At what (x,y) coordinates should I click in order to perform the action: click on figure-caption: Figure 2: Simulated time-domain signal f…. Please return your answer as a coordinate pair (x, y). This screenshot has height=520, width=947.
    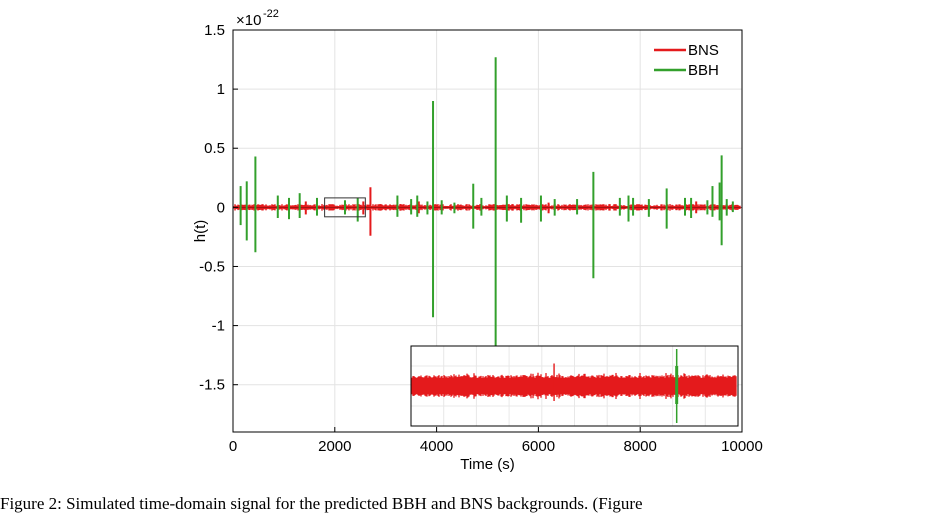
    Looking at the image, I should click on (321, 503).